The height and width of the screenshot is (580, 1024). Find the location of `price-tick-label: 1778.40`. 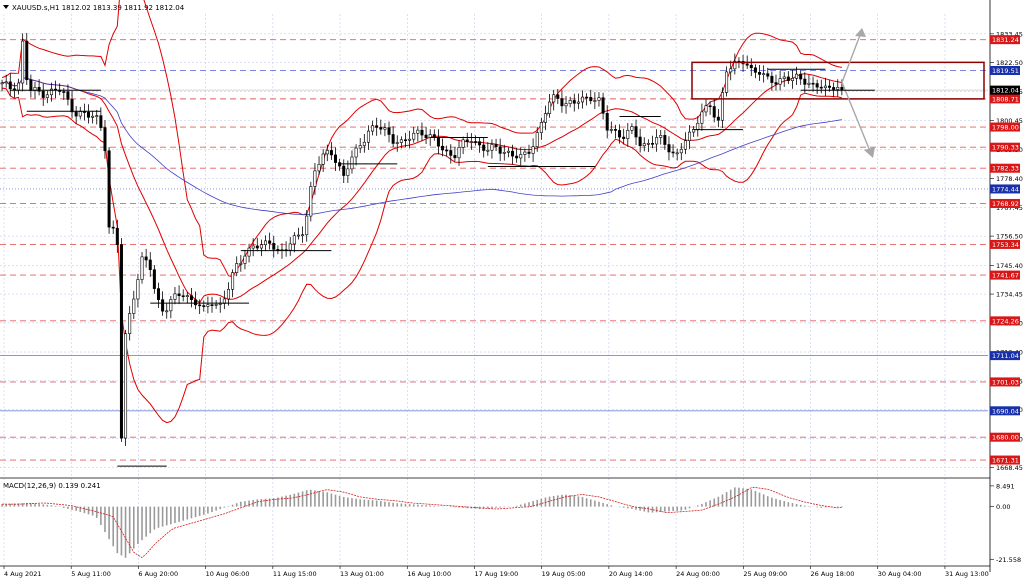

price-tick-label: 1778.40 is located at coordinates (1009, 179).